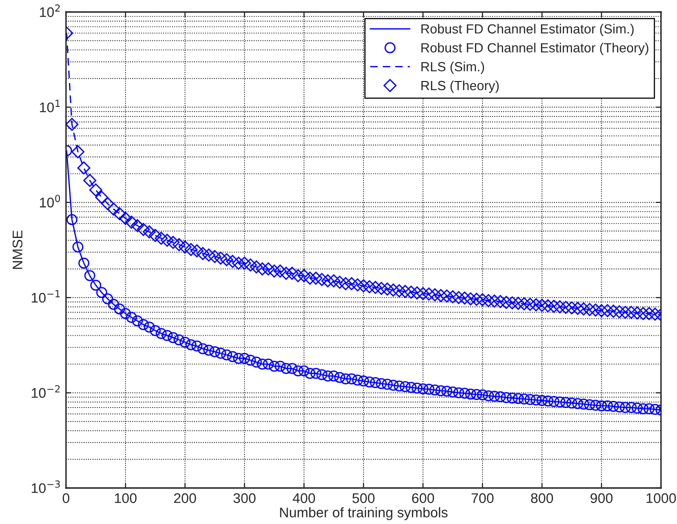  What do you see at coordinates (364, 513) in the screenshot?
I see `x-axis-title: Number of training symbols` at bounding box center [364, 513].